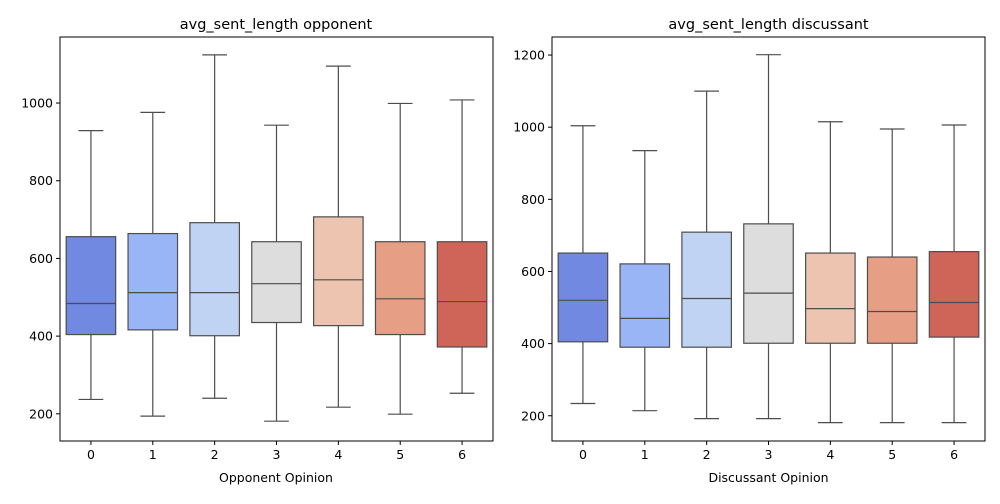 The image size is (1000, 504). I want to click on y-tick-label: 1200, so click(529, 55).